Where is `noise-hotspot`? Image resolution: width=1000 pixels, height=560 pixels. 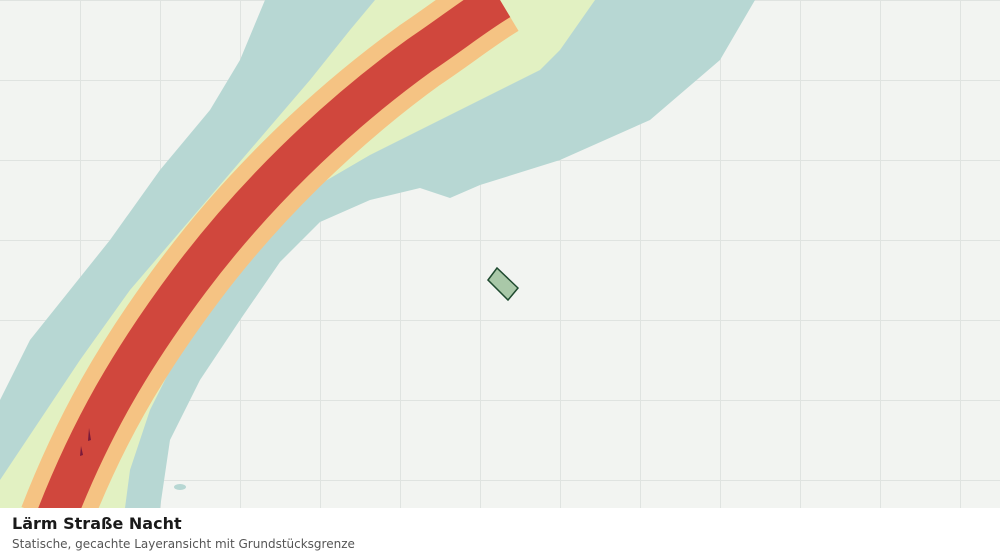 noise-hotspot is located at coordinates (85, 442).